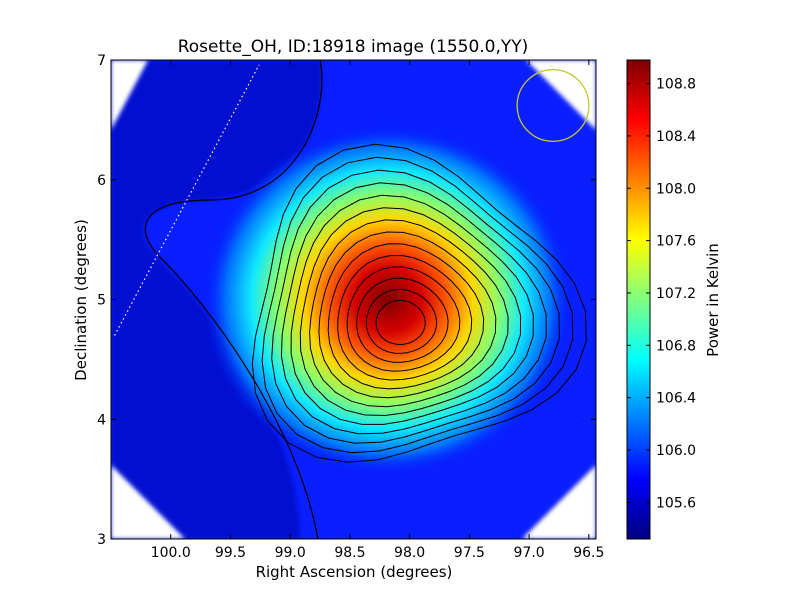 The height and width of the screenshot is (600, 800). I want to click on colorbar-tick-label: 108.8, so click(676, 85).